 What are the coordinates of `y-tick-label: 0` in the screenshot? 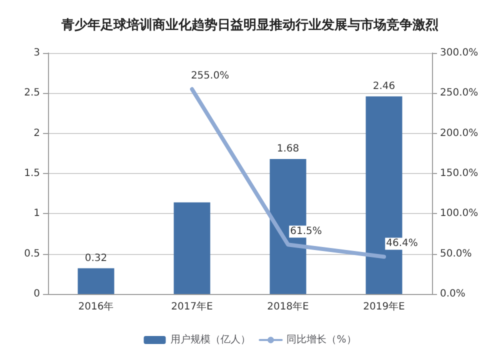 It's located at (37, 294).